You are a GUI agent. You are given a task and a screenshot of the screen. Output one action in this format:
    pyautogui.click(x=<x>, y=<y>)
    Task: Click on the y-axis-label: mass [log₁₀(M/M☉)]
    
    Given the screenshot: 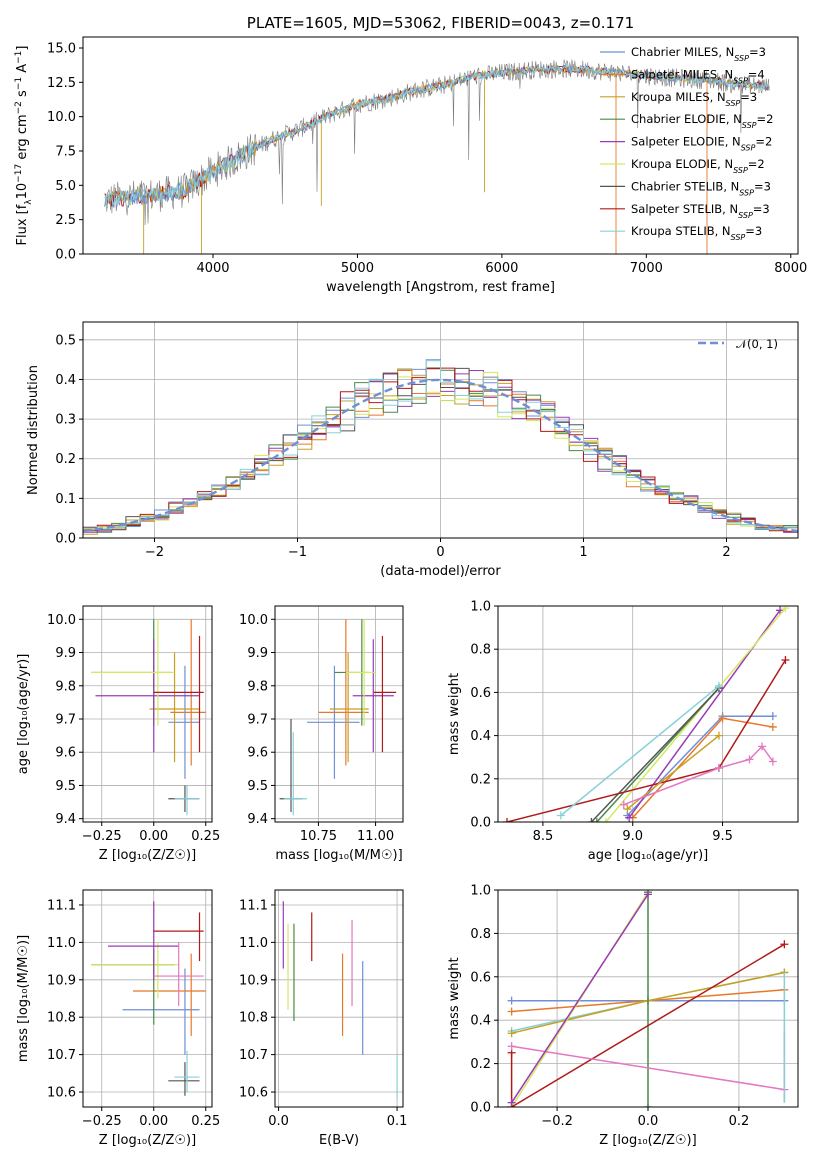 What is the action you would take?
    pyautogui.click(x=23, y=998)
    